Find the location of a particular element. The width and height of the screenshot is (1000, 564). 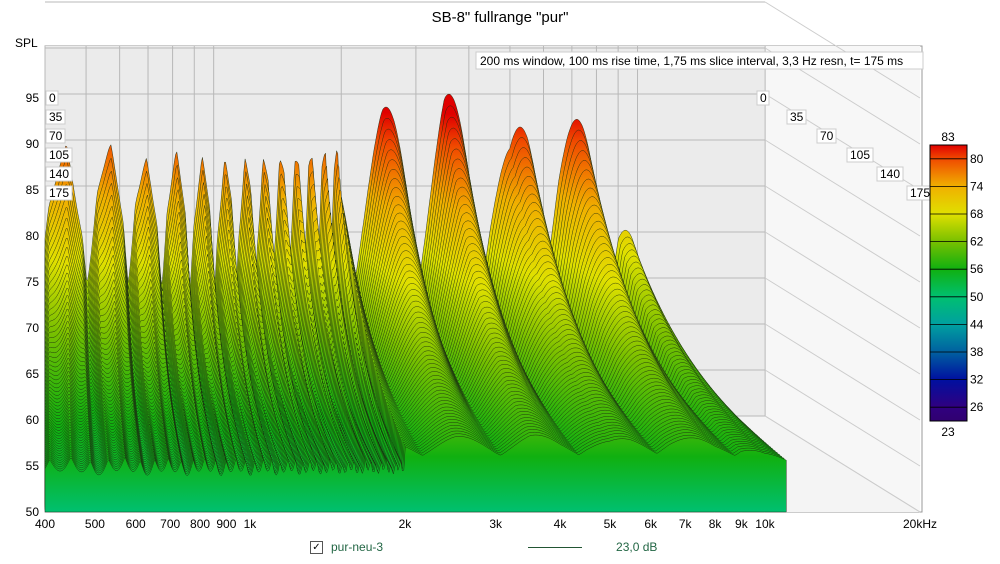

x-tick-label: 6k is located at coordinates (651, 524).